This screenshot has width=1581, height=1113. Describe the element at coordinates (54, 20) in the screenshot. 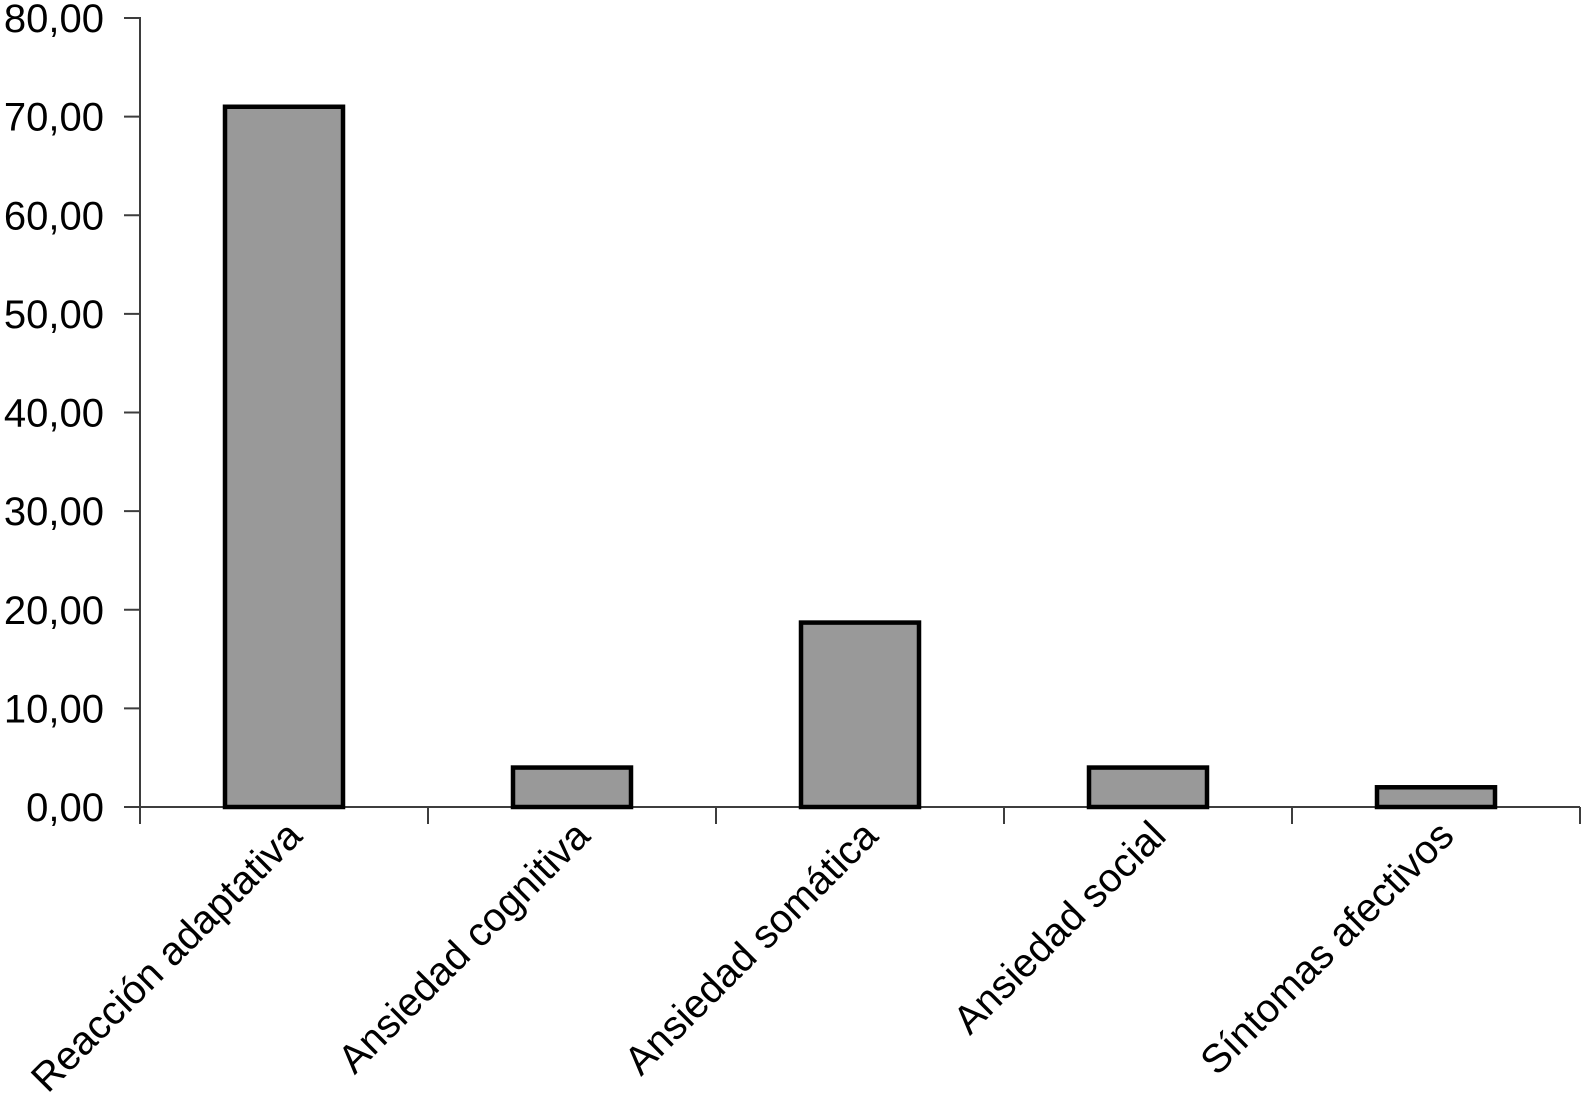

I see `y-tick-label-8: 80,00` at that location.